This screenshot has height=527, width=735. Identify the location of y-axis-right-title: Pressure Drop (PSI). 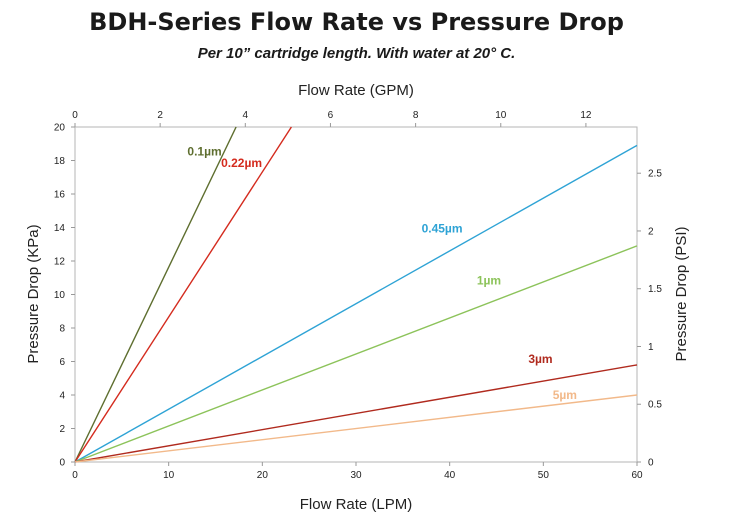
(681, 293).